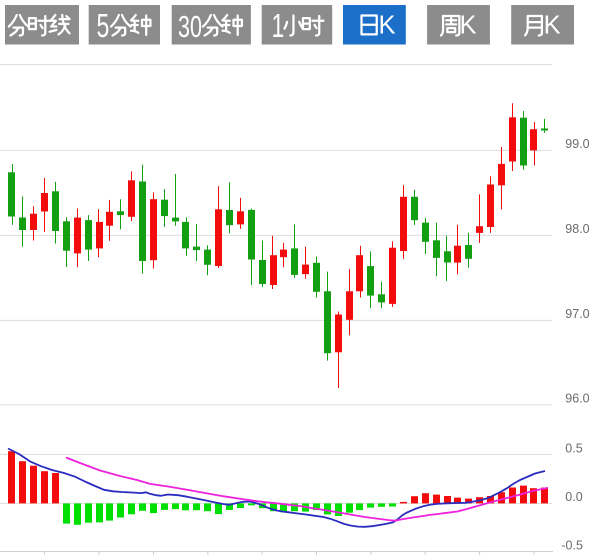 Image resolution: width=601 pixels, height=555 pixels. What do you see at coordinates (278, 26) in the screenshot?
I see `svg-text: 1` at bounding box center [278, 26].